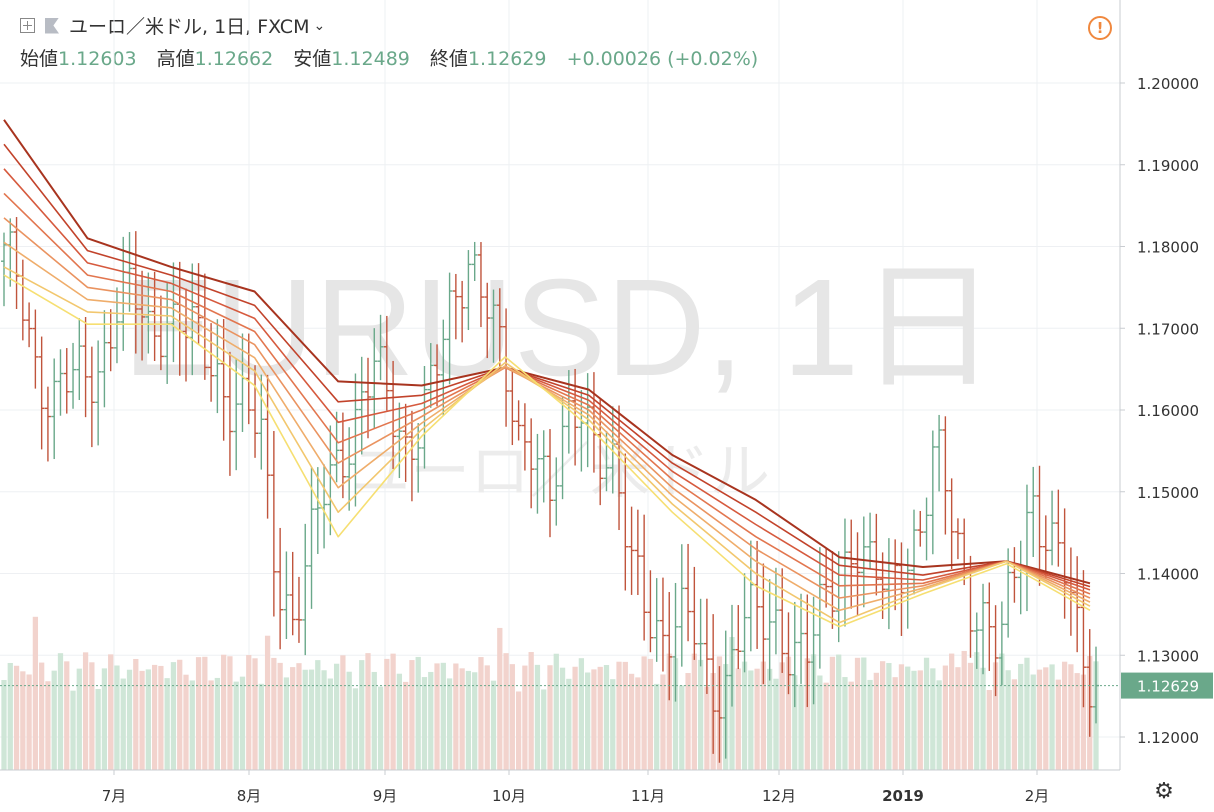  Describe the element at coordinates (1168, 329) in the screenshot. I see `y-tick-label: 1.17000` at that location.